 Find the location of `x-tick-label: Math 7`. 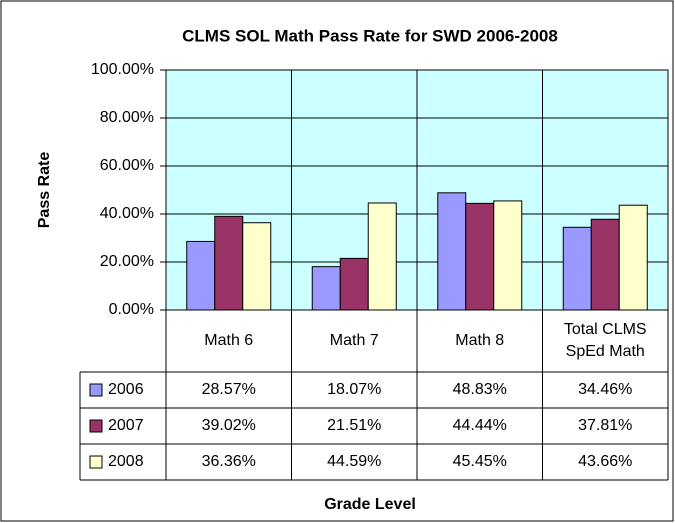

x-tick-label: Math 7 is located at coordinates (354, 340).